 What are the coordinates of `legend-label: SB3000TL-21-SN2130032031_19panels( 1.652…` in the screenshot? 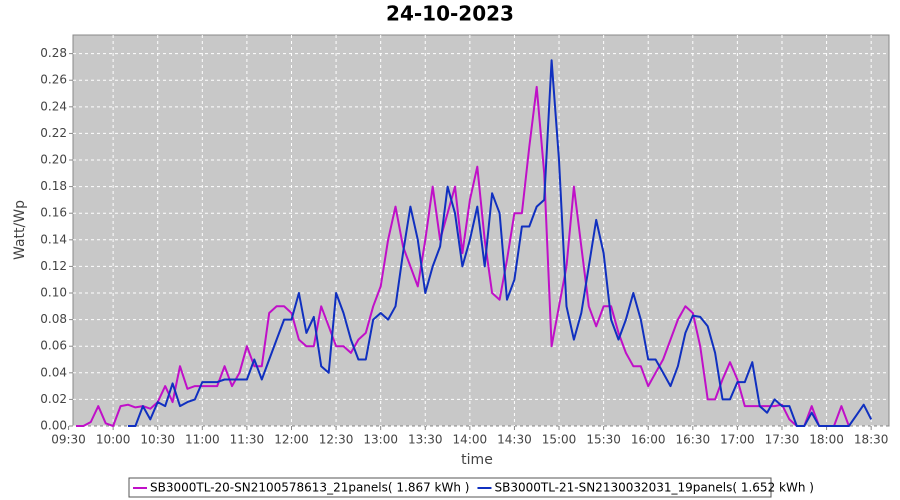 It's located at (653, 488).